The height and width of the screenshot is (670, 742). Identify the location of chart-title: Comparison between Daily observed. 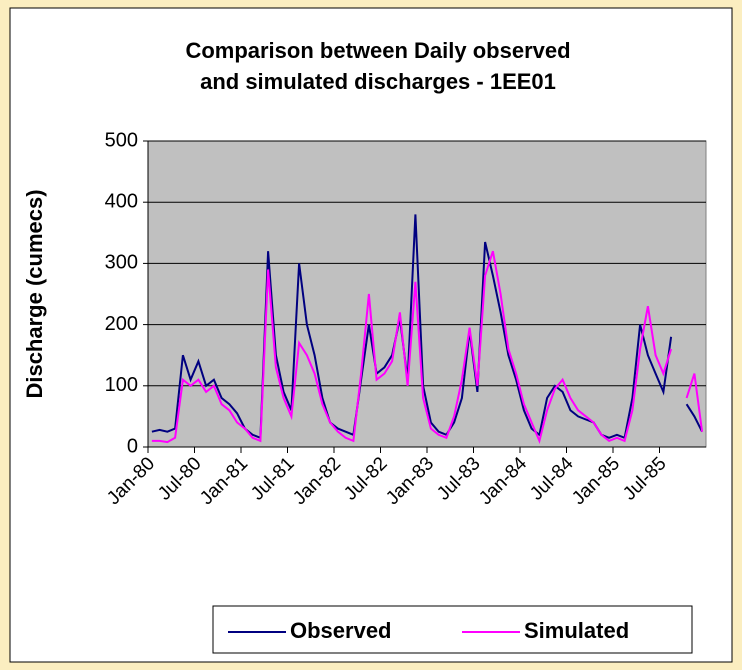
(377, 50).